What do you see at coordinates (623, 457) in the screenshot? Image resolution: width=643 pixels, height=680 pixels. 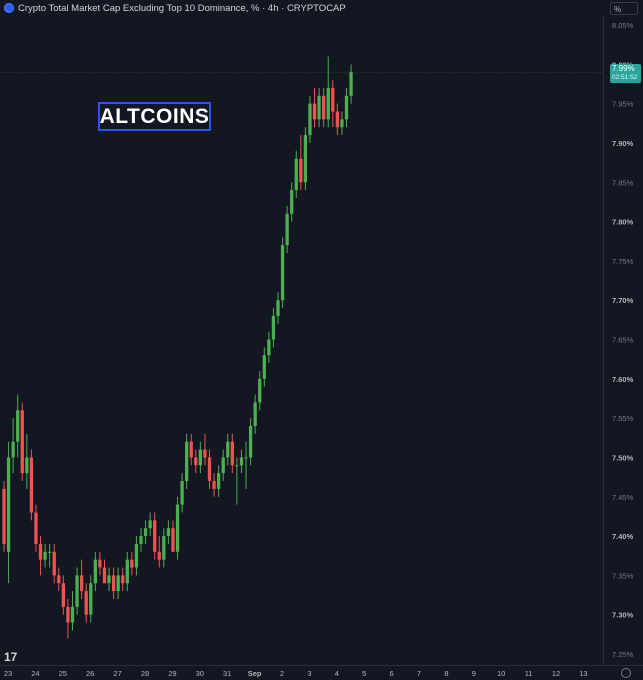 I see `y-tick-label: 7.50%` at bounding box center [623, 457].